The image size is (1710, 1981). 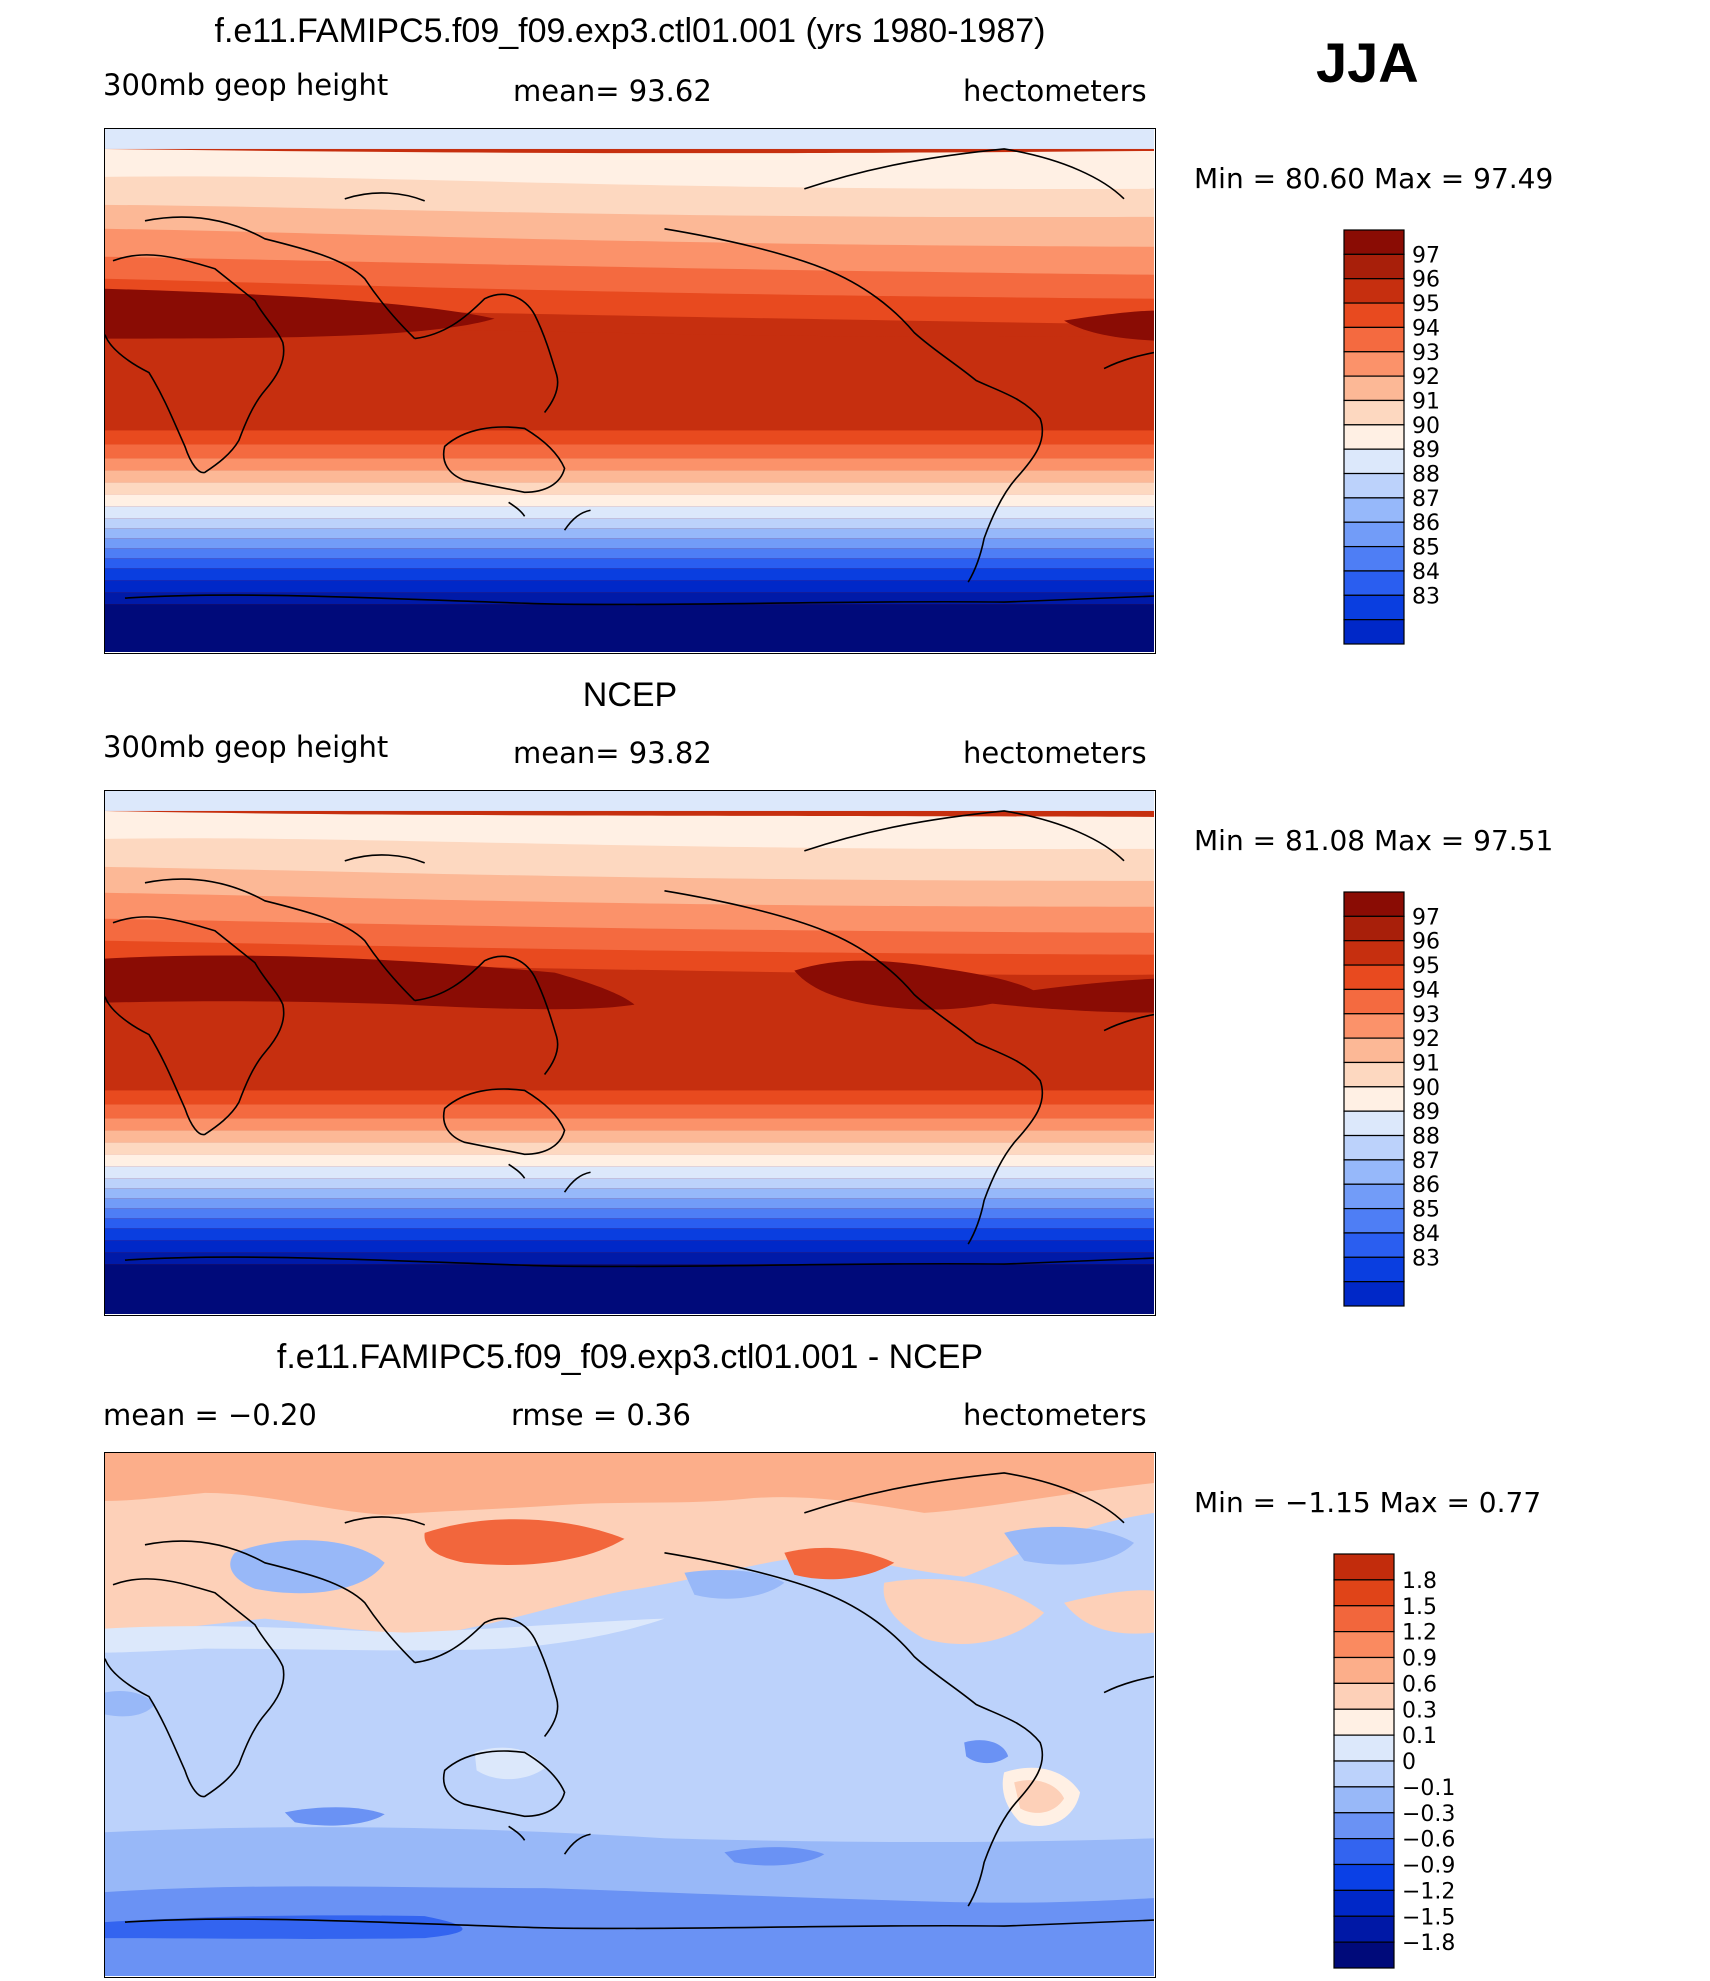 What do you see at coordinates (1426, 942) in the screenshot?
I see `panel-2-colorbar-label: 96` at bounding box center [1426, 942].